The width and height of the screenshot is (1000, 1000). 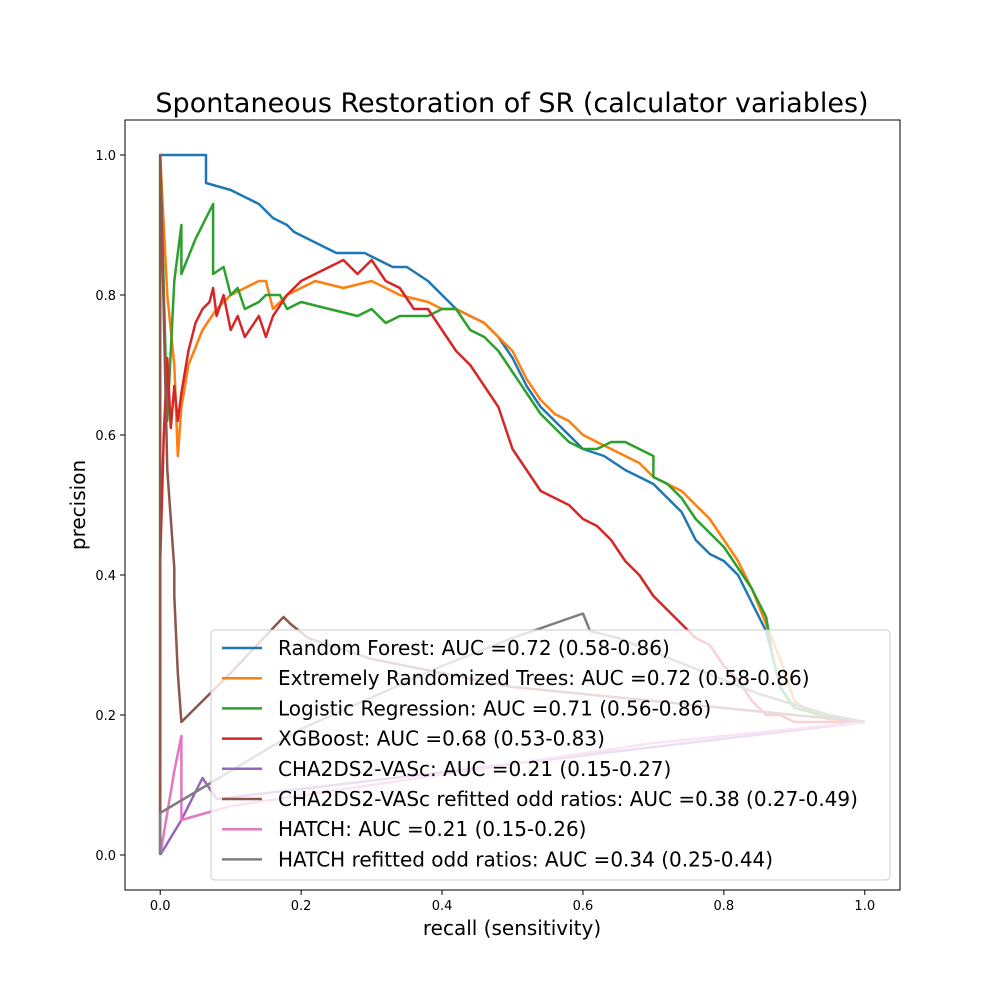 What do you see at coordinates (442, 906) in the screenshot?
I see `x-tick-label: 0.4` at bounding box center [442, 906].